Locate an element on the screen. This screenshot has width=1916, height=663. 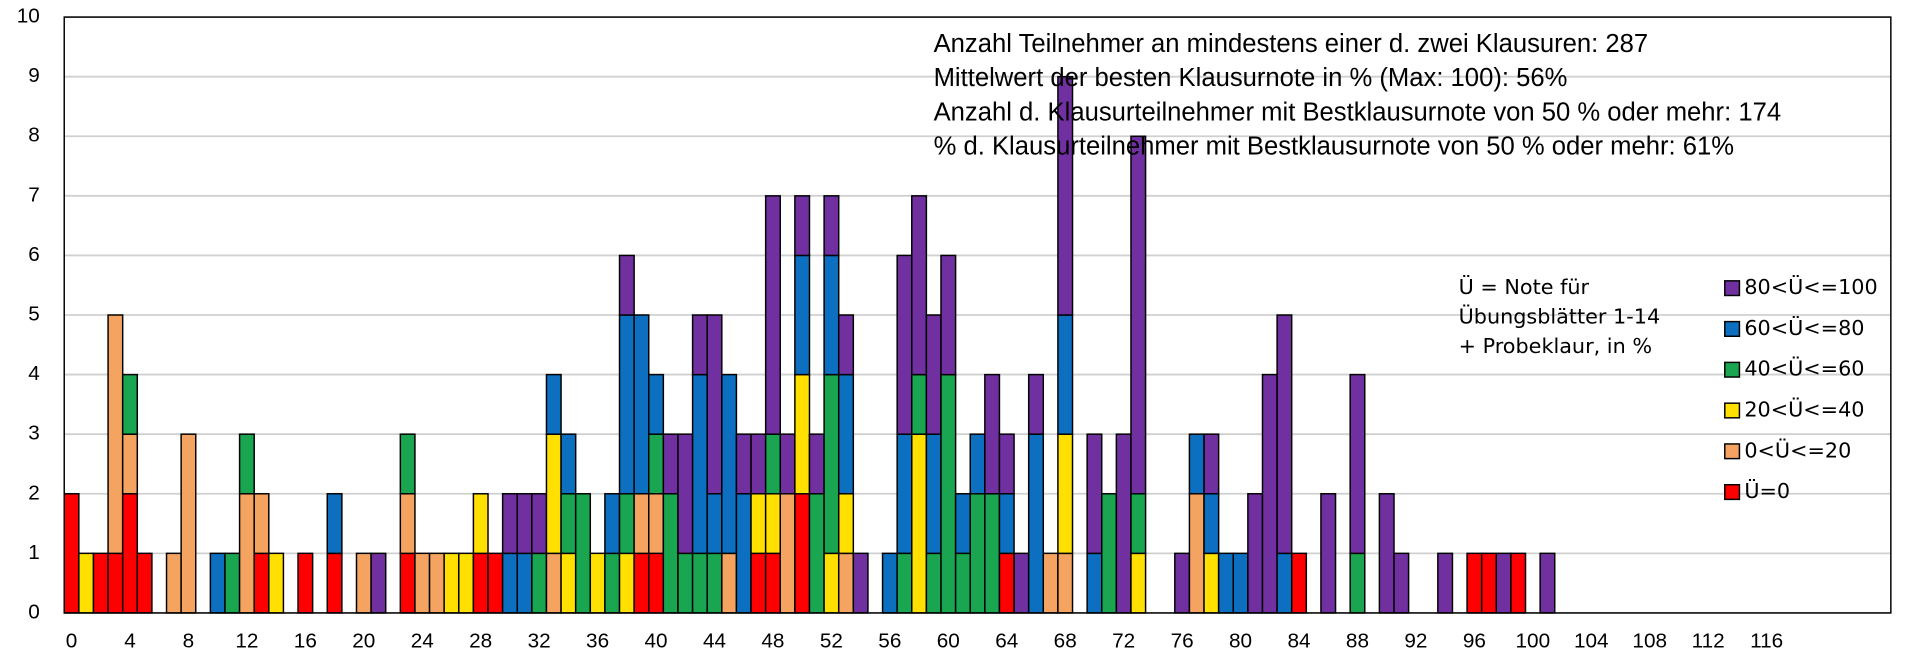
x-tick-label: 84 is located at coordinates (1298, 641).